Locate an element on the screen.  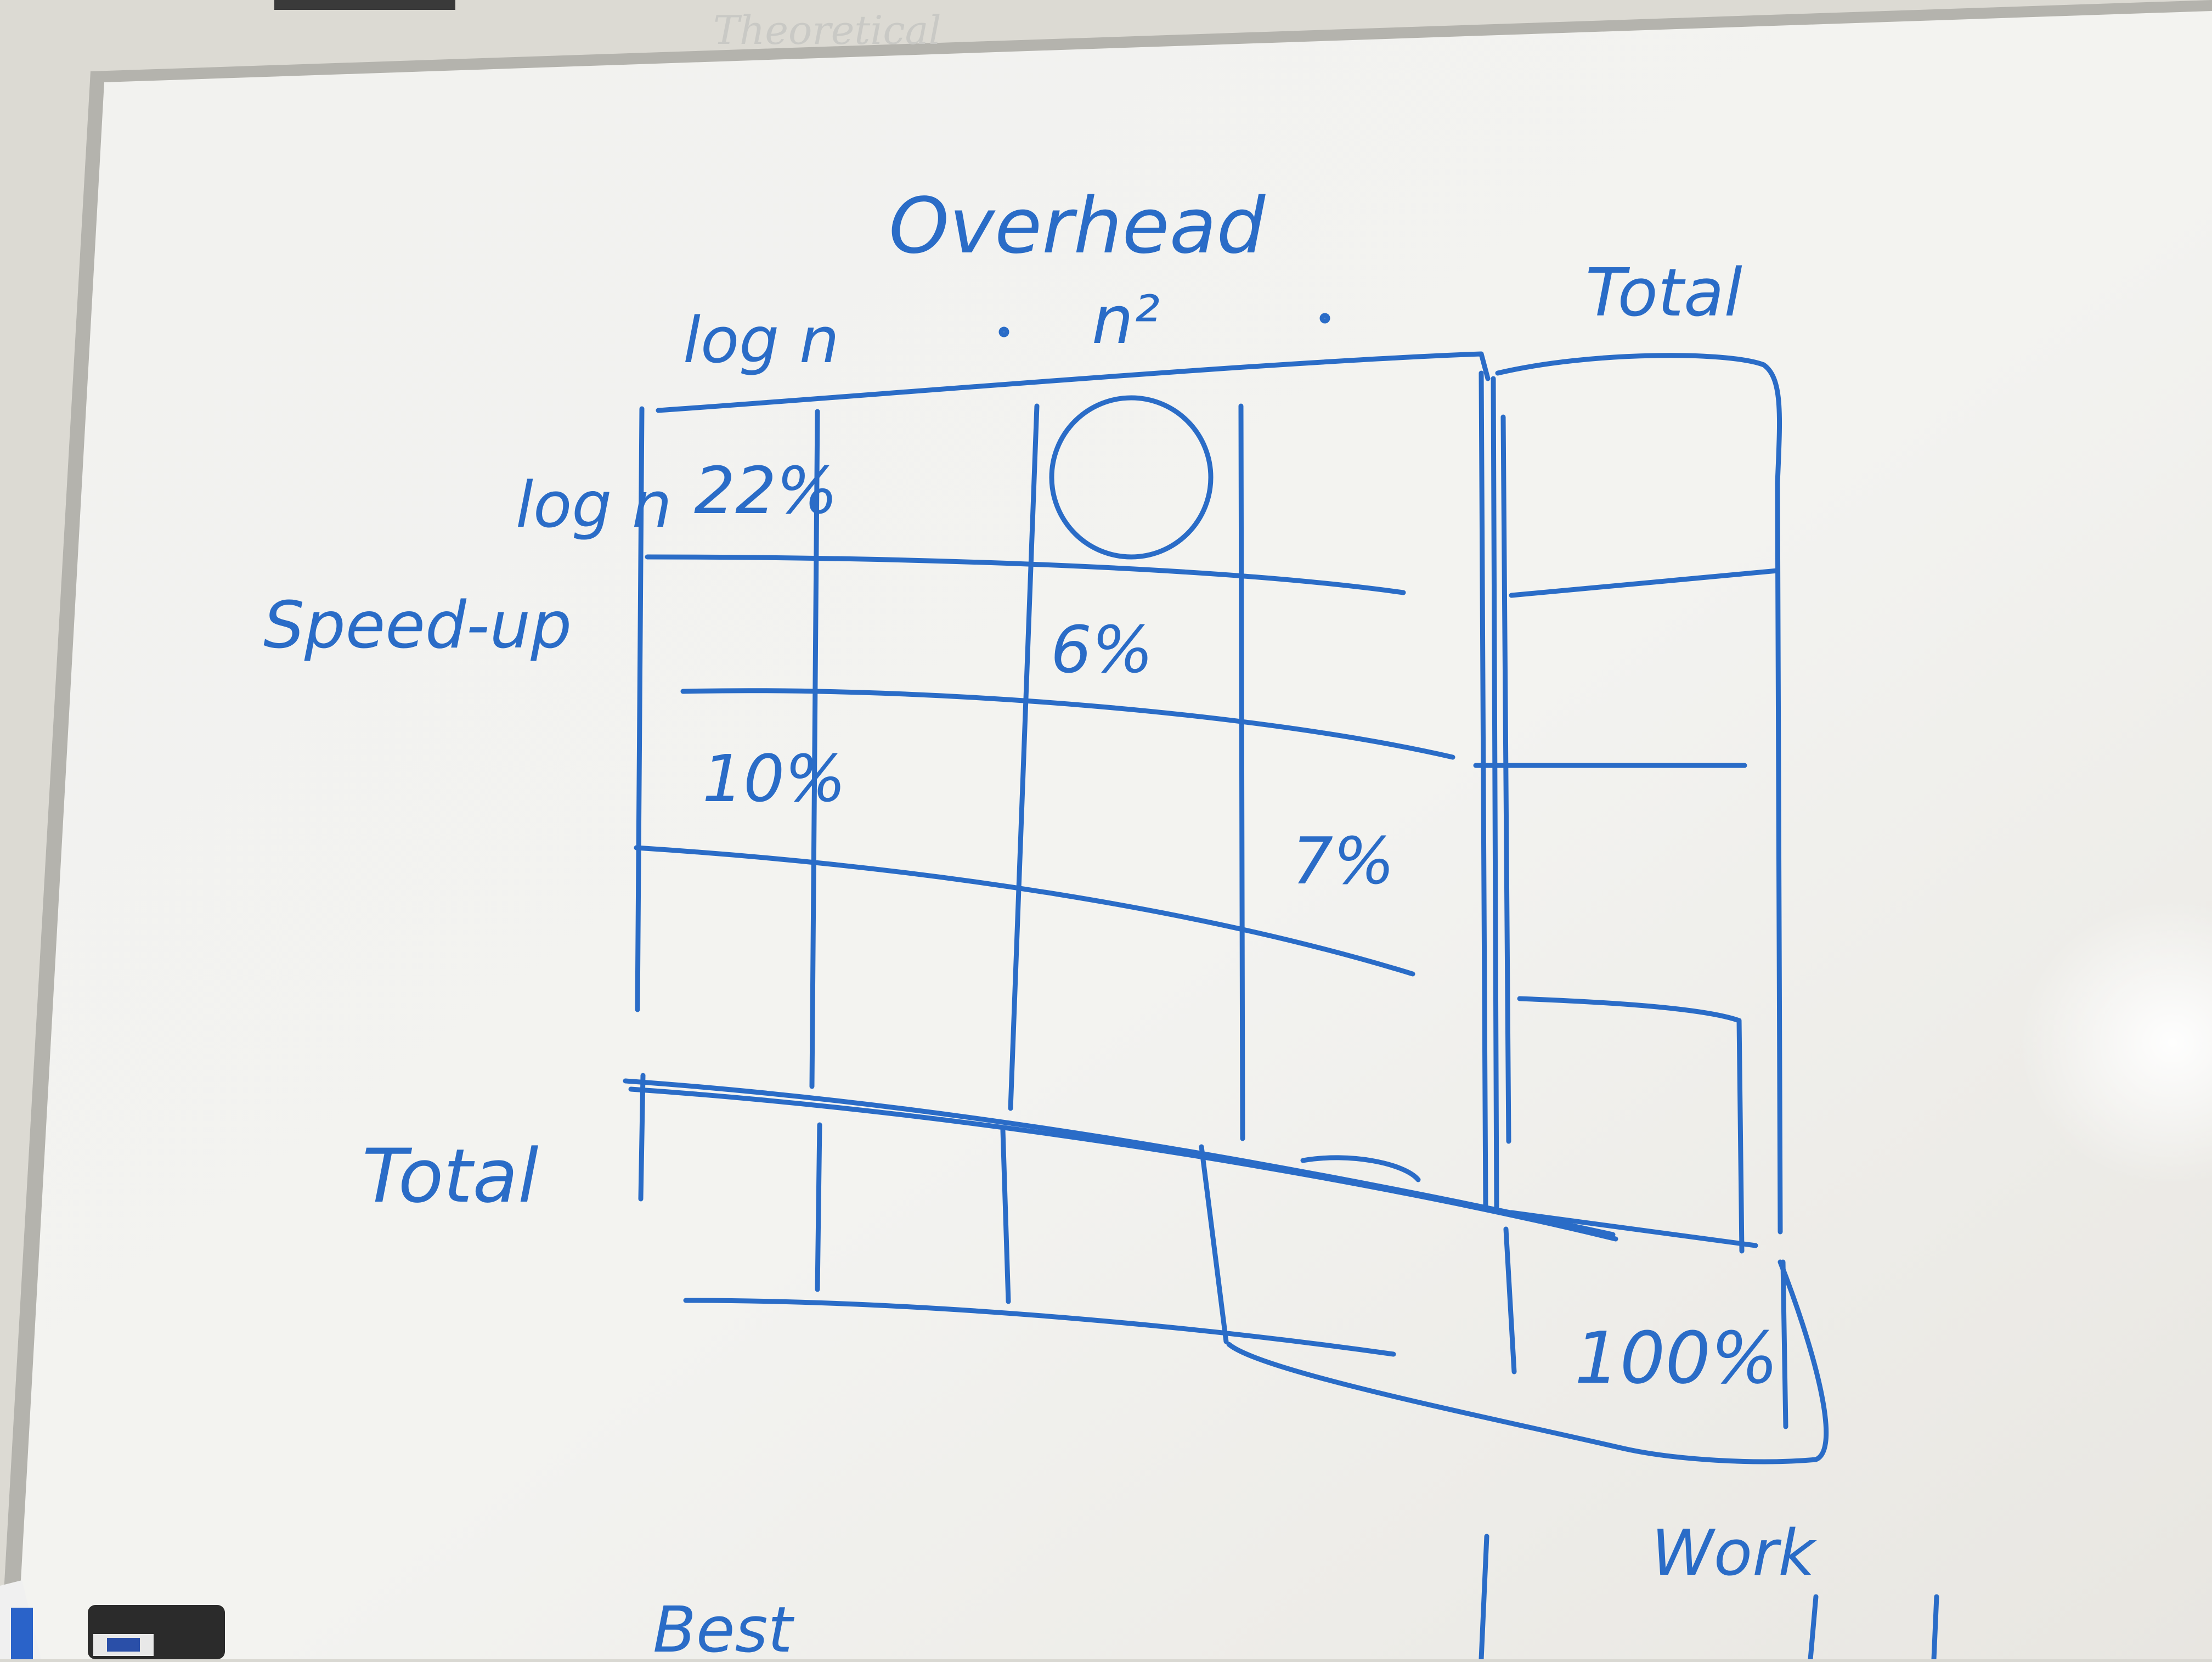
light-glare is located at coordinates (2115, 1042).